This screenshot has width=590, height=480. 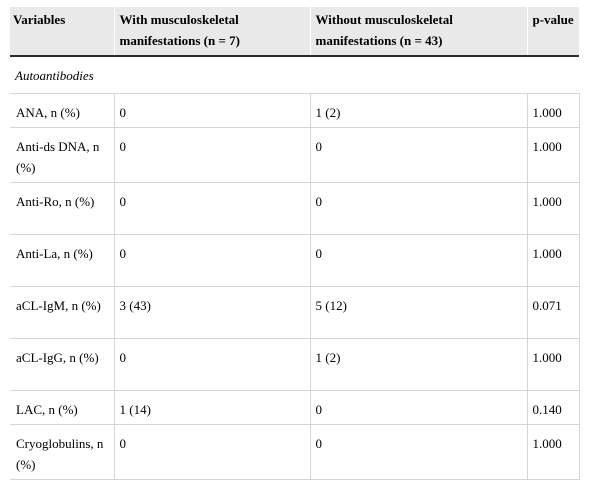 I want to click on variable-cell: ANA, n (%), so click(x=62, y=110).